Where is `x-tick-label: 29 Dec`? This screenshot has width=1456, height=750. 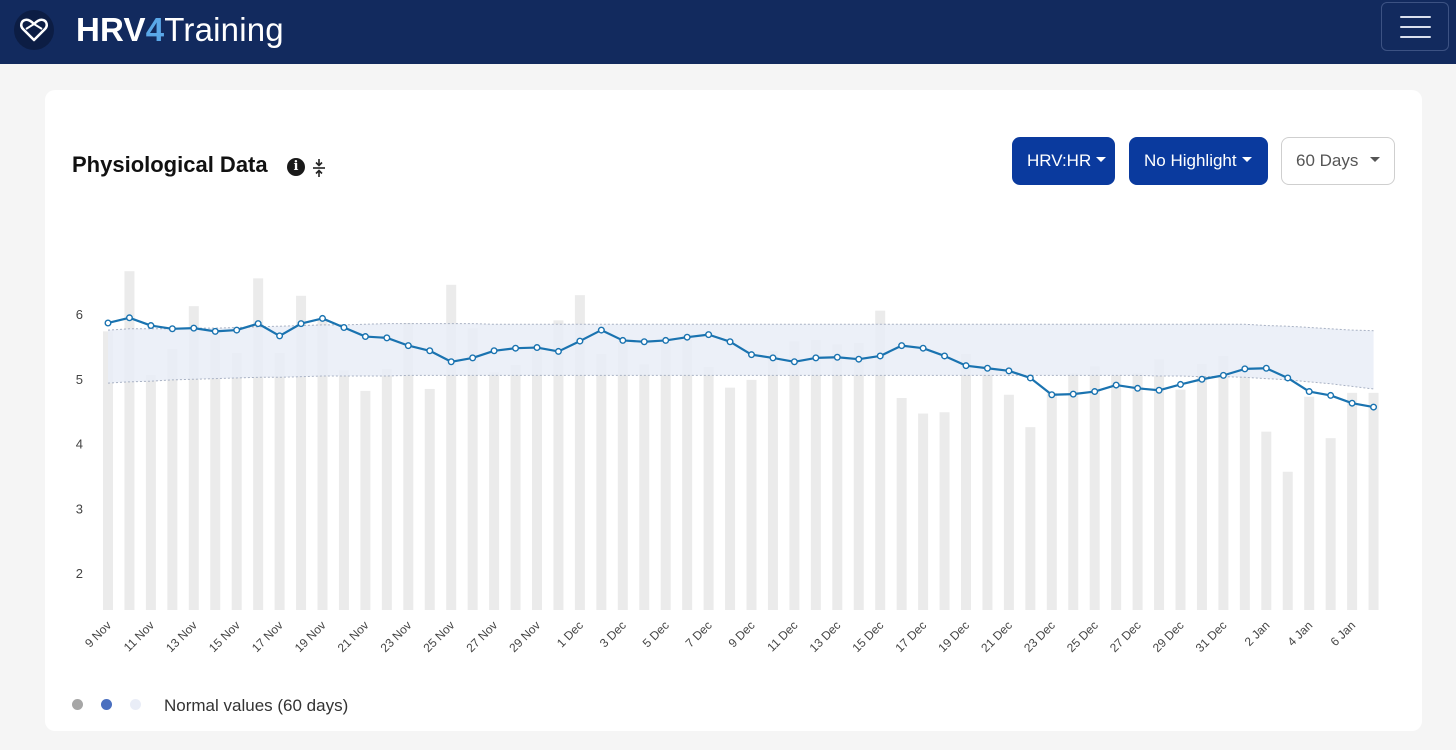
x-tick-label: 29 Dec is located at coordinates (1168, 636).